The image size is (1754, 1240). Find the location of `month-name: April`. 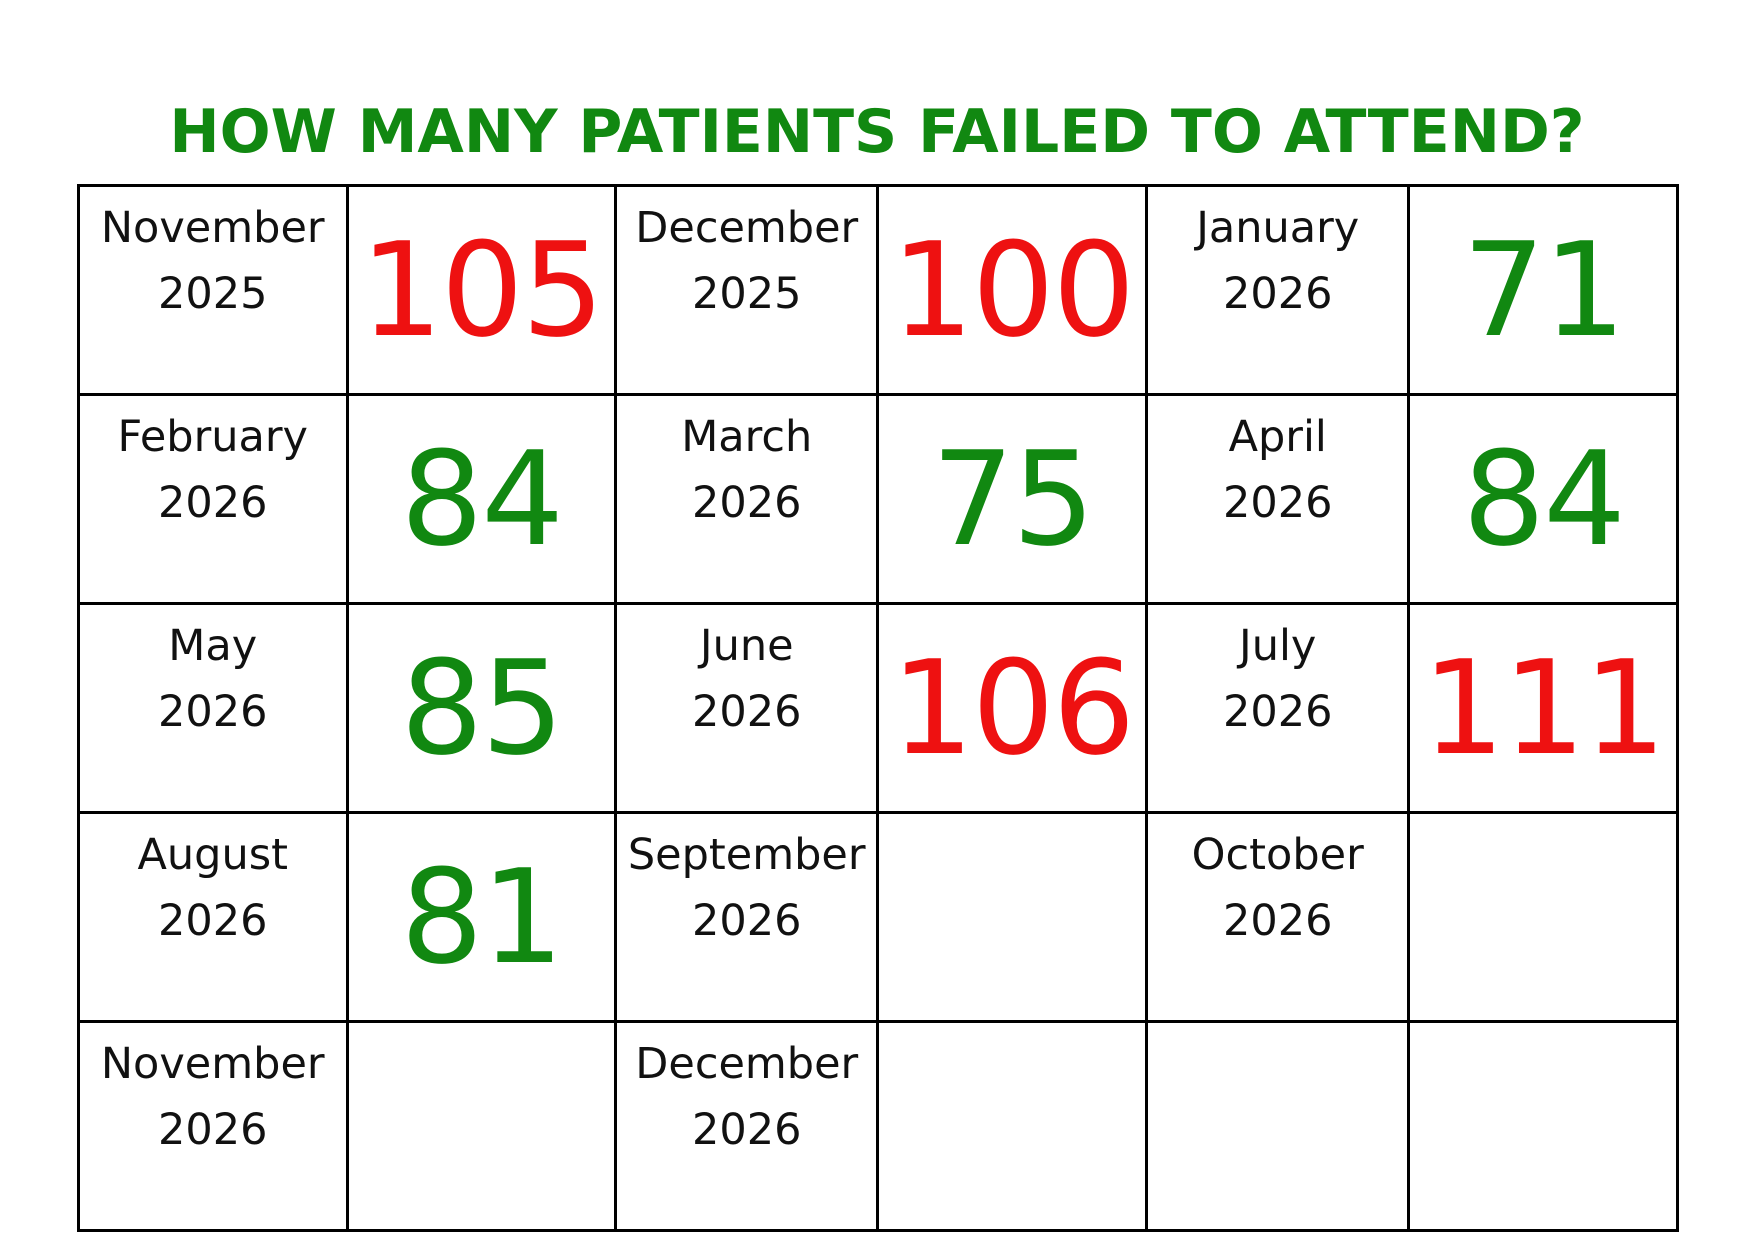

month-name: April is located at coordinates (1277, 437).